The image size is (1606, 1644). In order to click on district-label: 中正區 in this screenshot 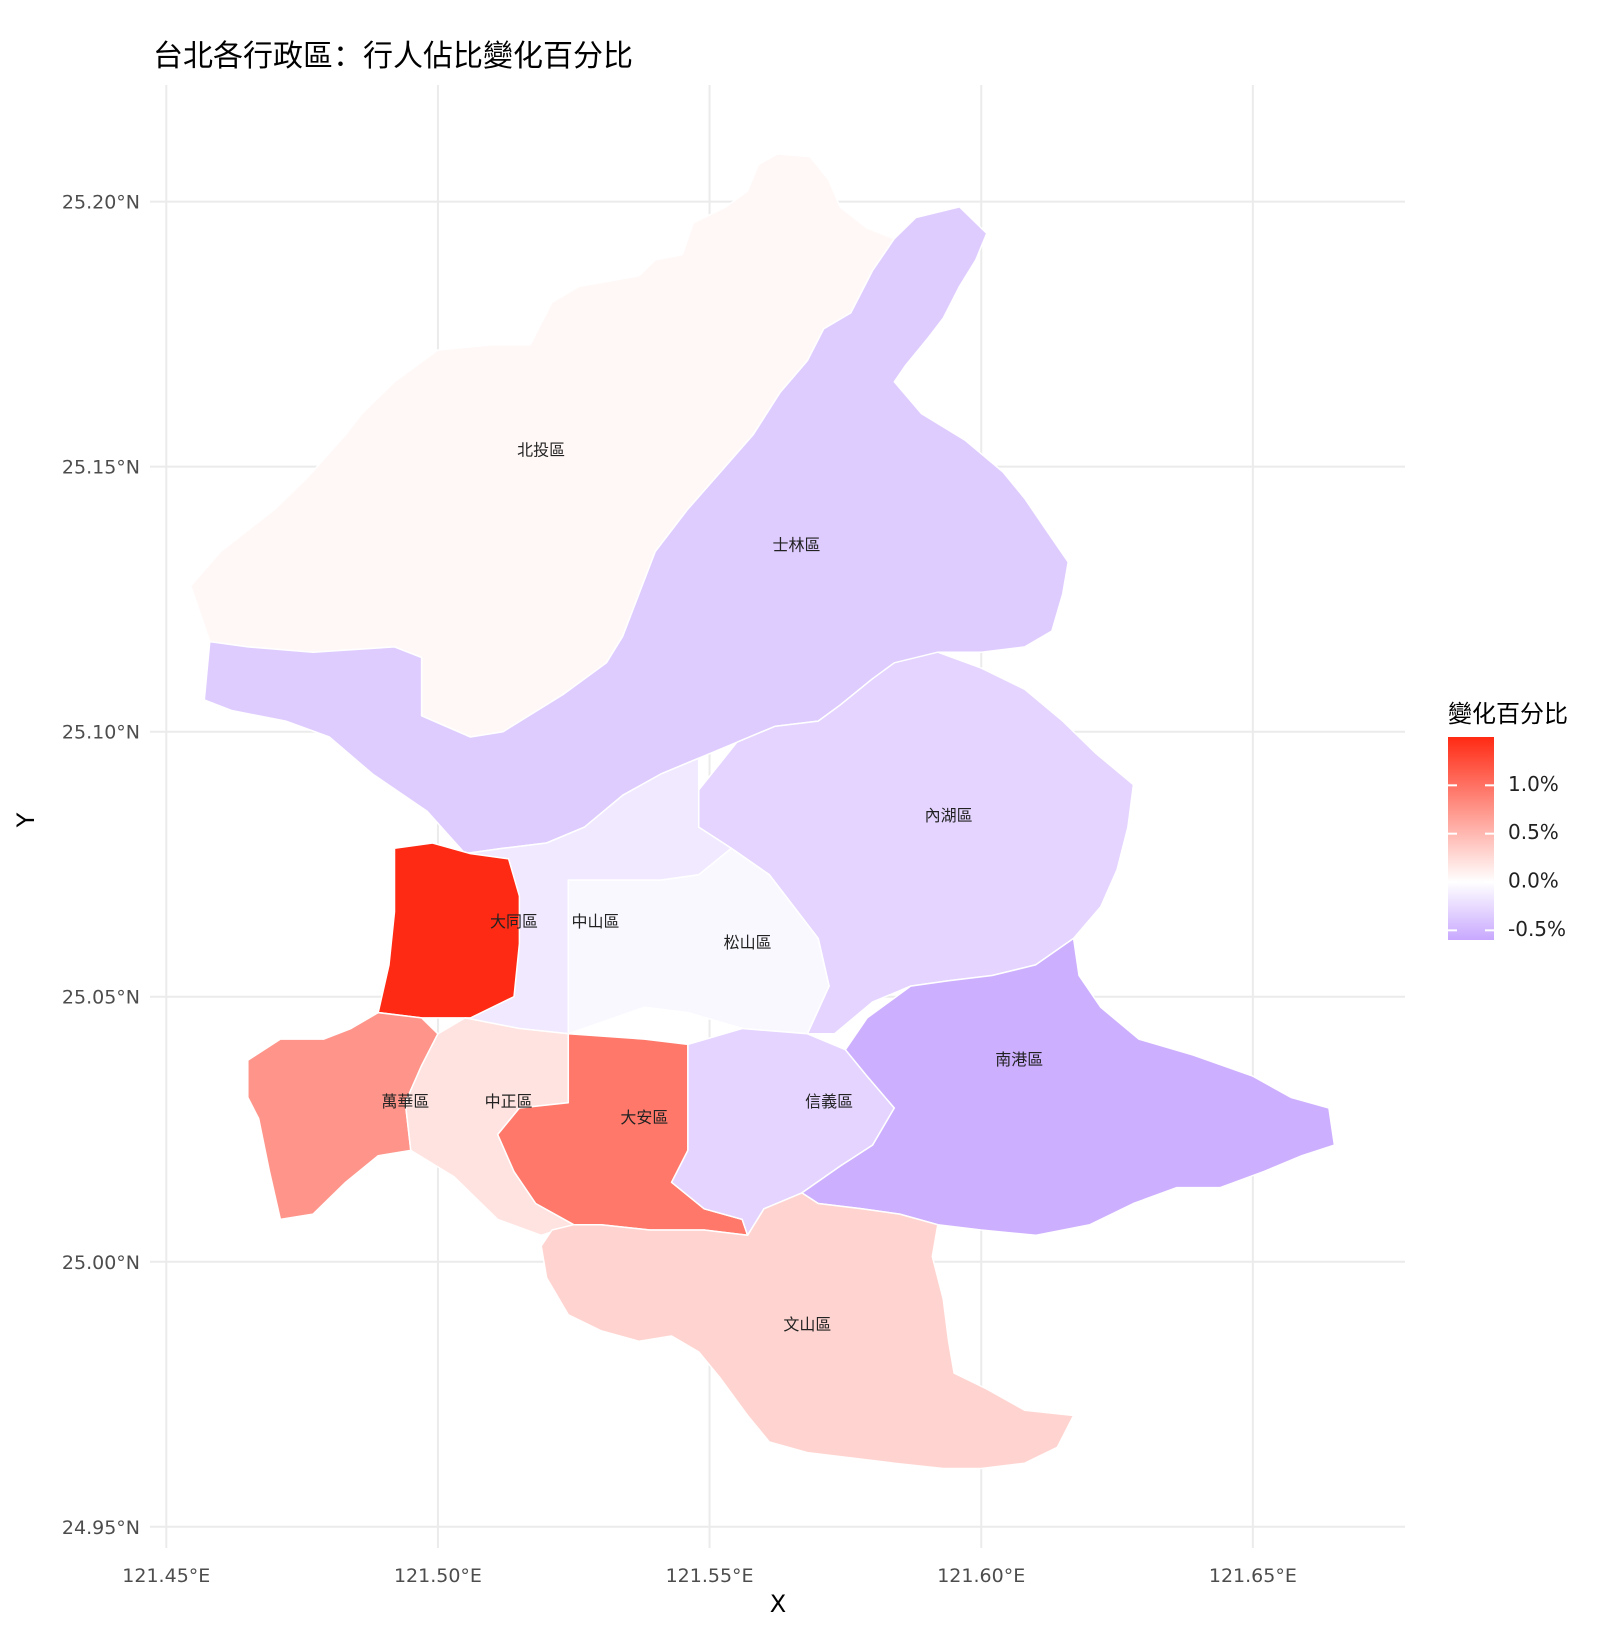, I will do `click(509, 1101)`.